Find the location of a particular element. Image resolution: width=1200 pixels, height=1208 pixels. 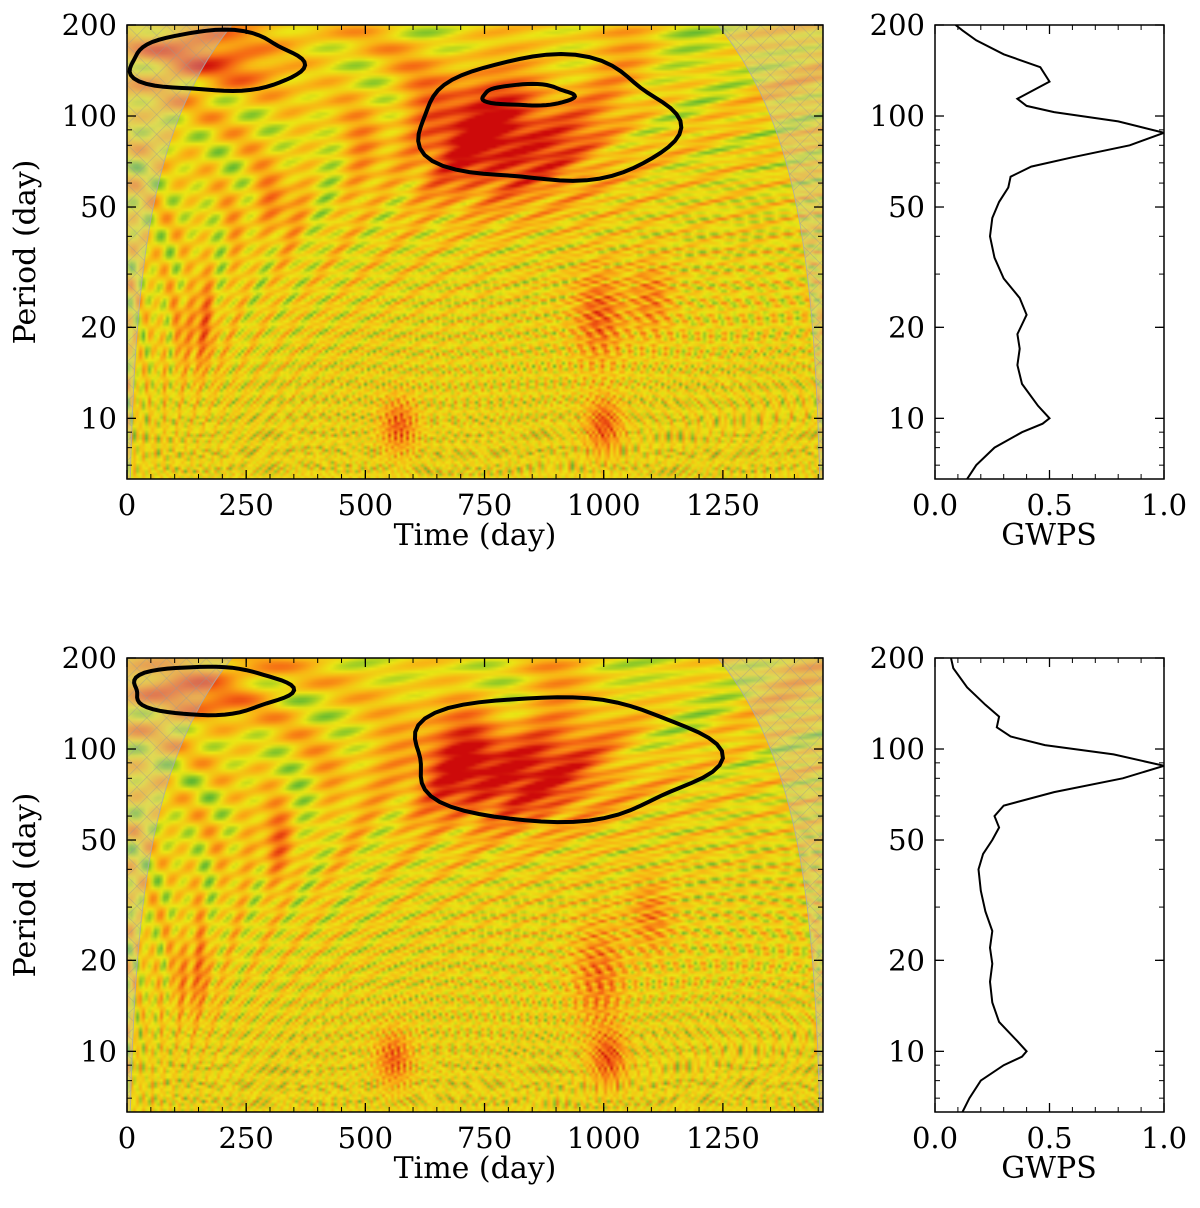

gwps-panel-top: 0.0 0.5 1.0 10 20 50 100 200 GWPS is located at coordinates (1028, 280).